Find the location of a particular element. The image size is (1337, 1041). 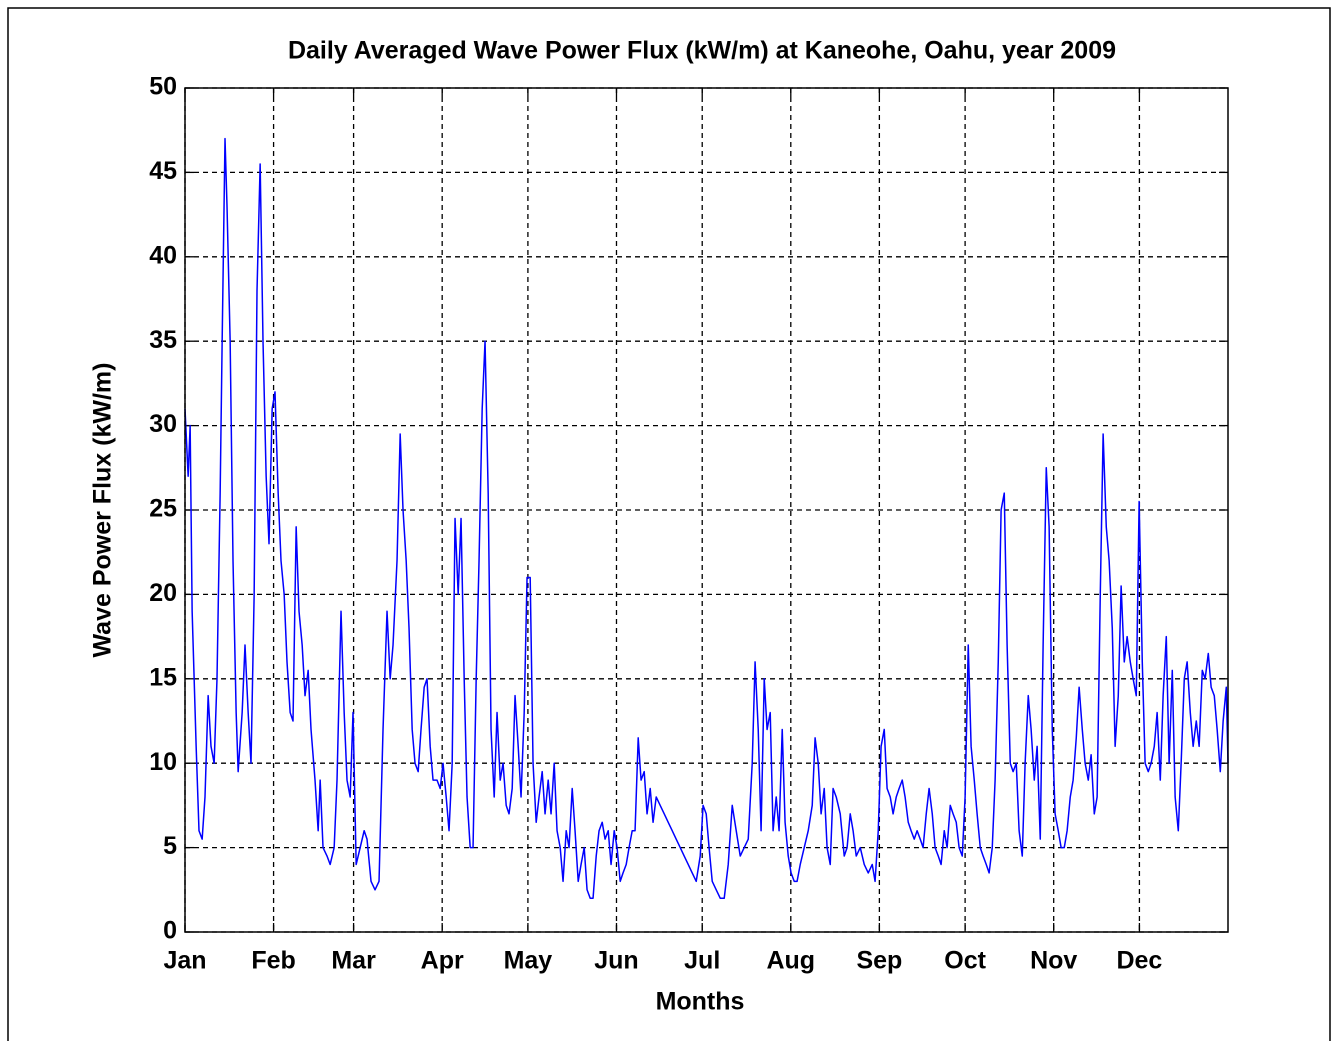

x-tick-label: Nov is located at coordinates (1053, 961).